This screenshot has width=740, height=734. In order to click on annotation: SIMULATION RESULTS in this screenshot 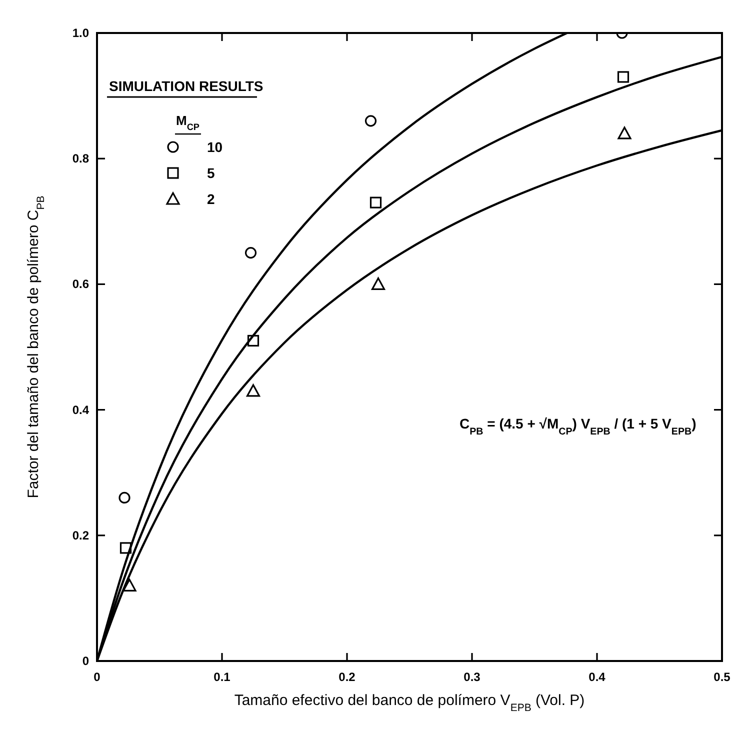, I will do `click(186, 86)`.